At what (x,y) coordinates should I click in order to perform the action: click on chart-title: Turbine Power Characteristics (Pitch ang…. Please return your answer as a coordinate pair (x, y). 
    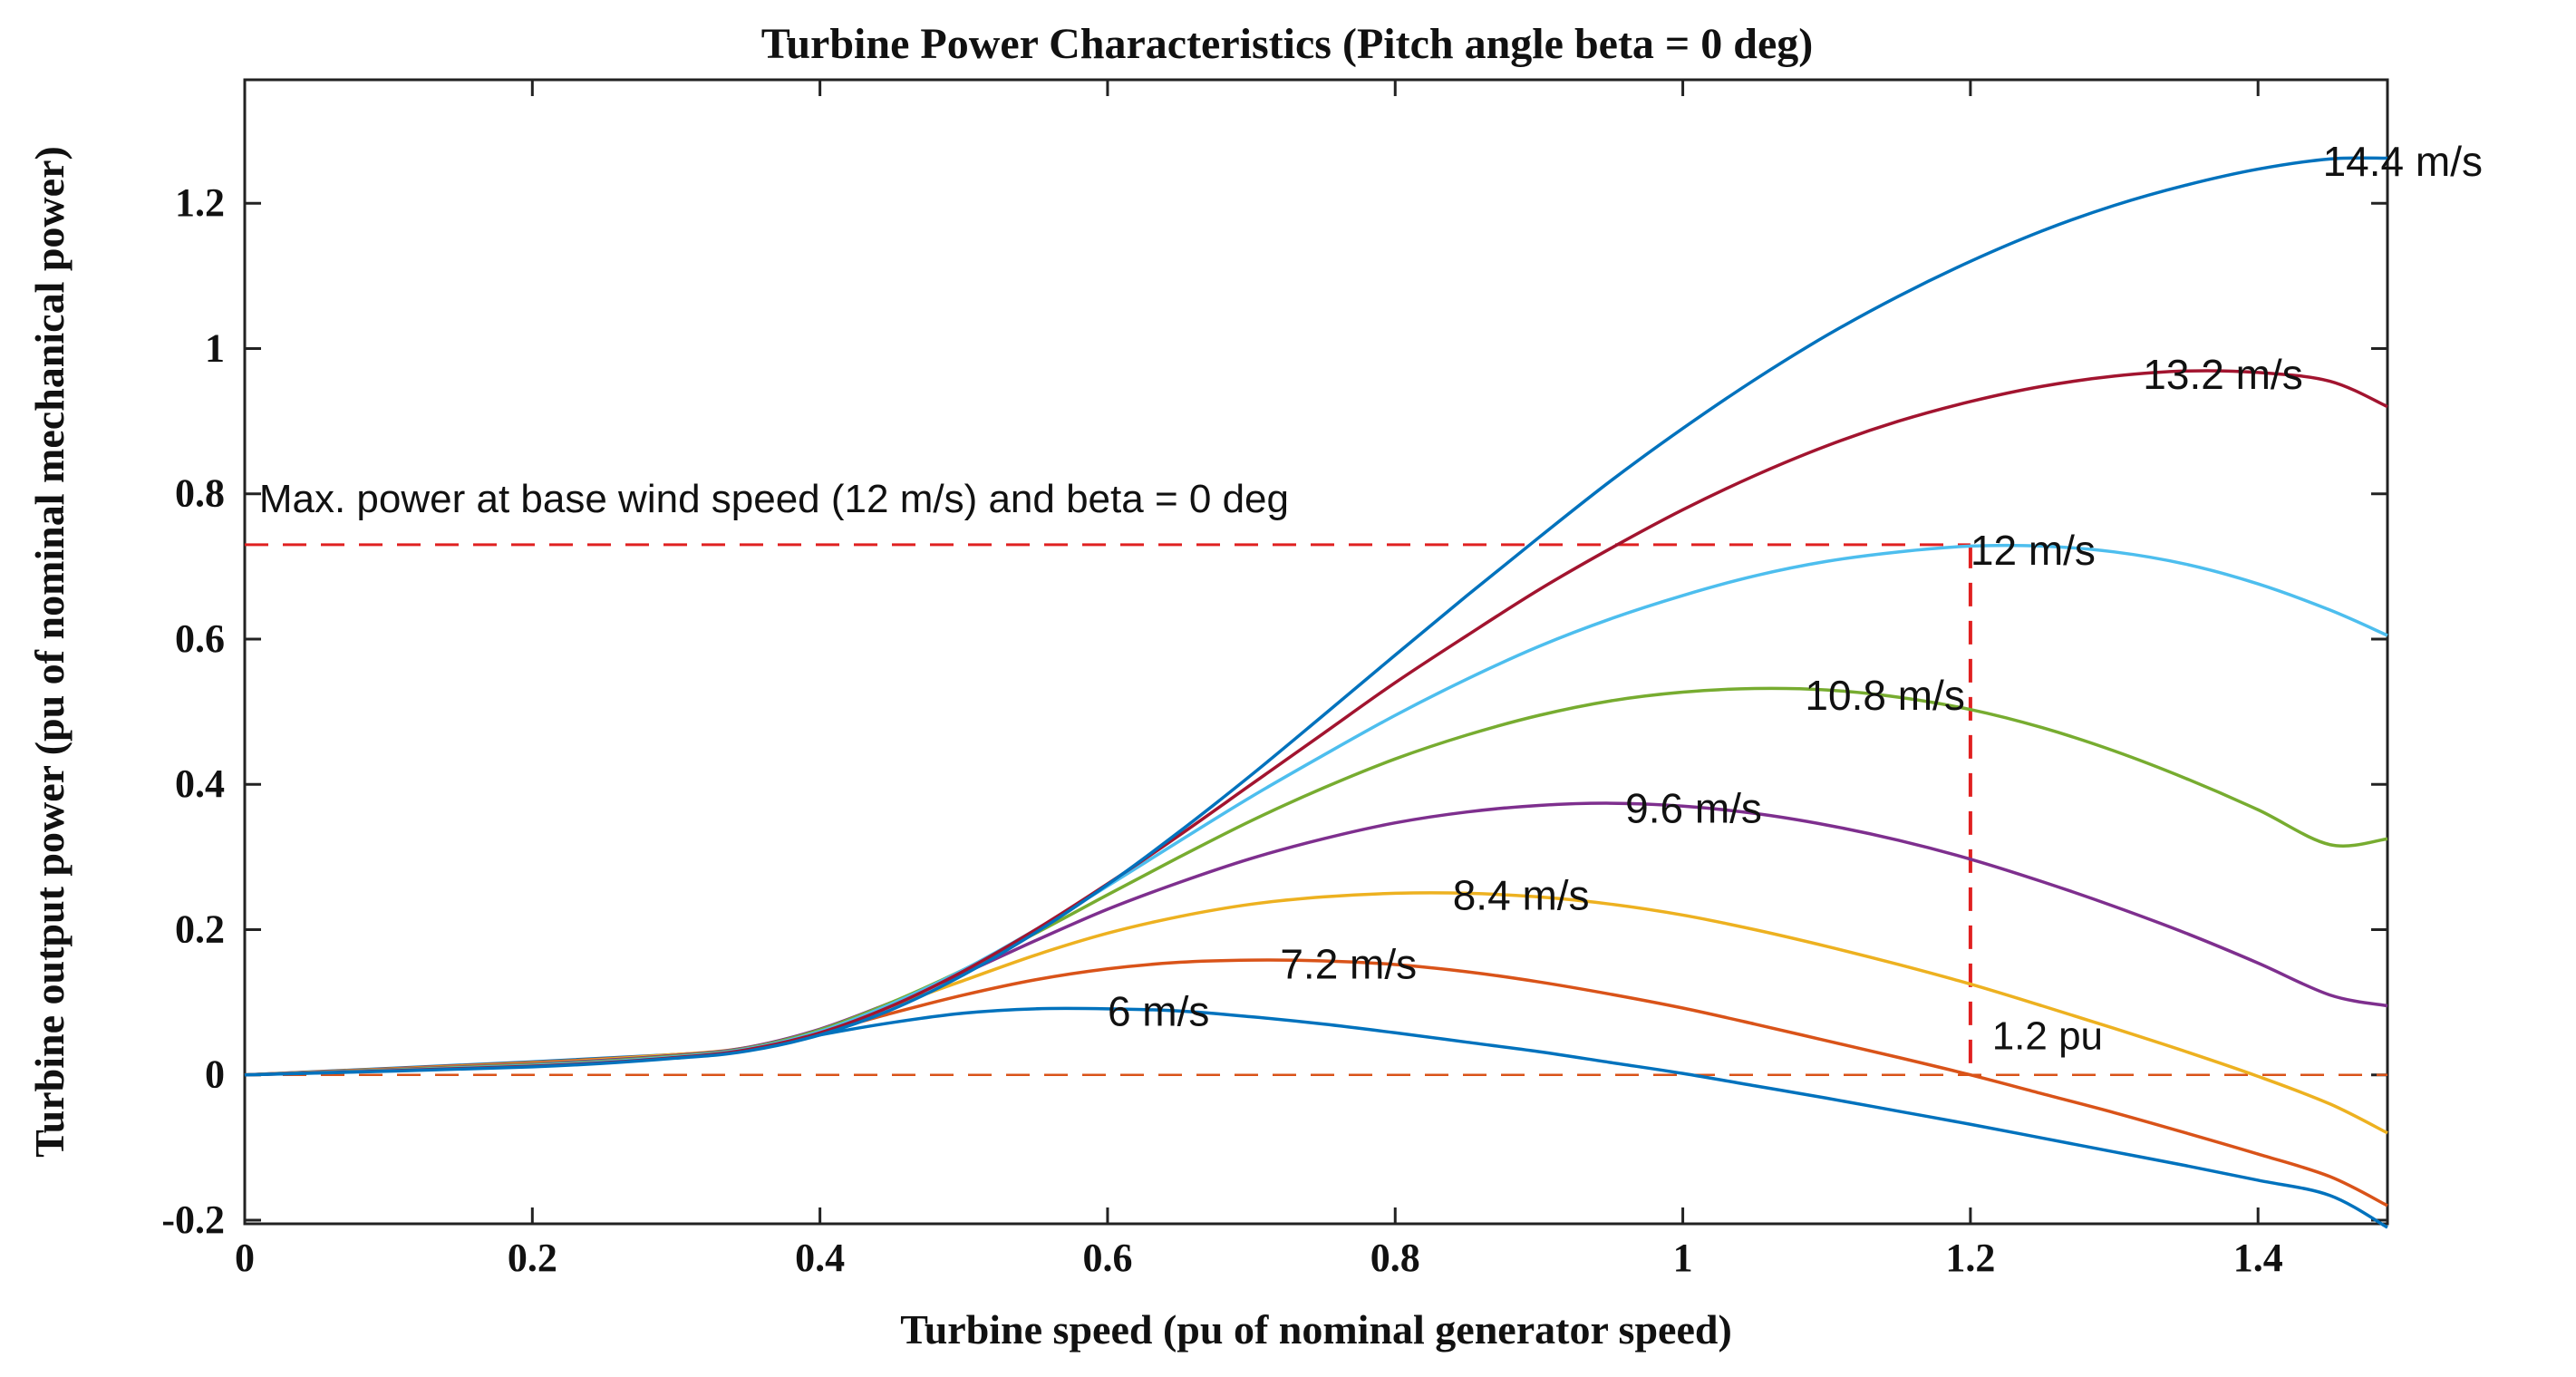
    Looking at the image, I should click on (1287, 44).